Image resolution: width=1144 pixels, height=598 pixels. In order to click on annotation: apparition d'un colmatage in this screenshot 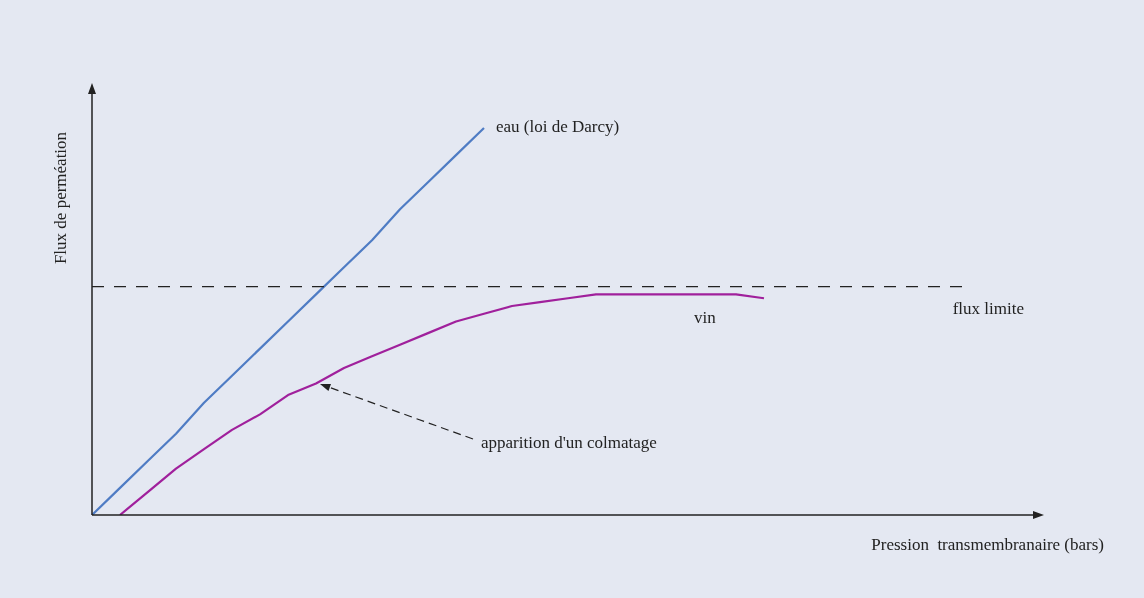, I will do `click(569, 442)`.